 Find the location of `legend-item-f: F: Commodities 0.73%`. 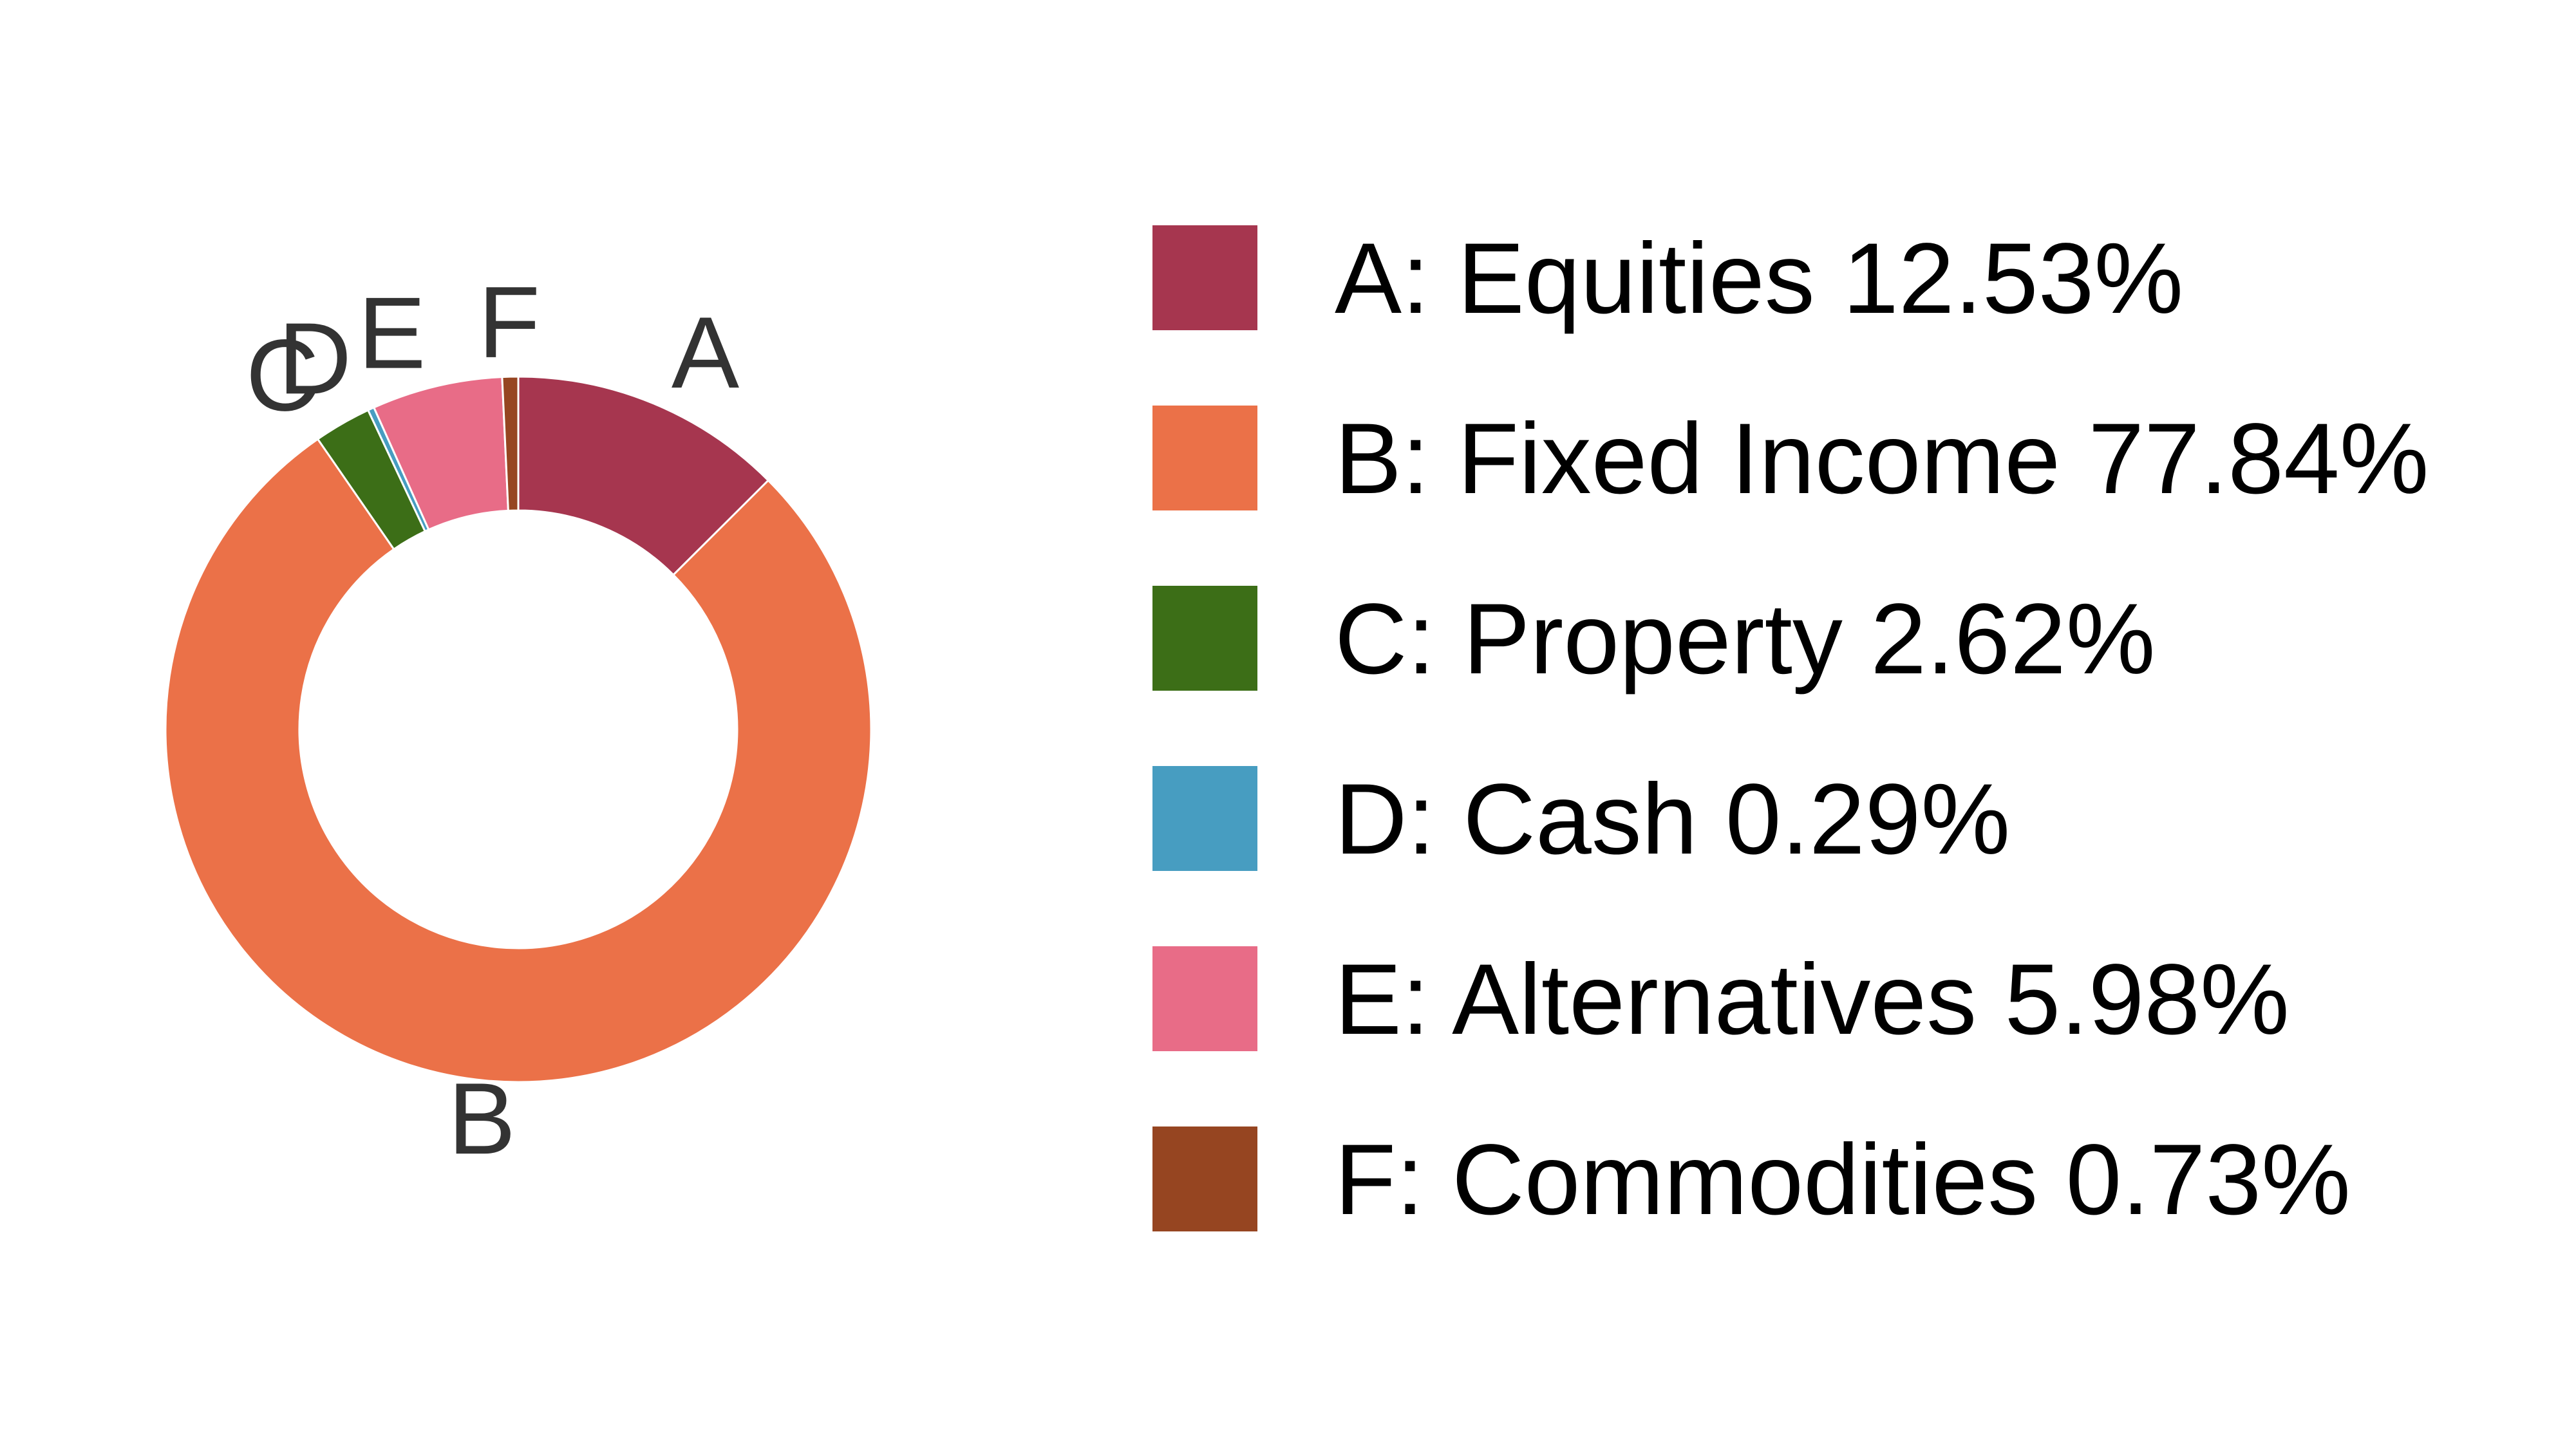

legend-item-f: F: Commodities 0.73% is located at coordinates (1860, 1179).